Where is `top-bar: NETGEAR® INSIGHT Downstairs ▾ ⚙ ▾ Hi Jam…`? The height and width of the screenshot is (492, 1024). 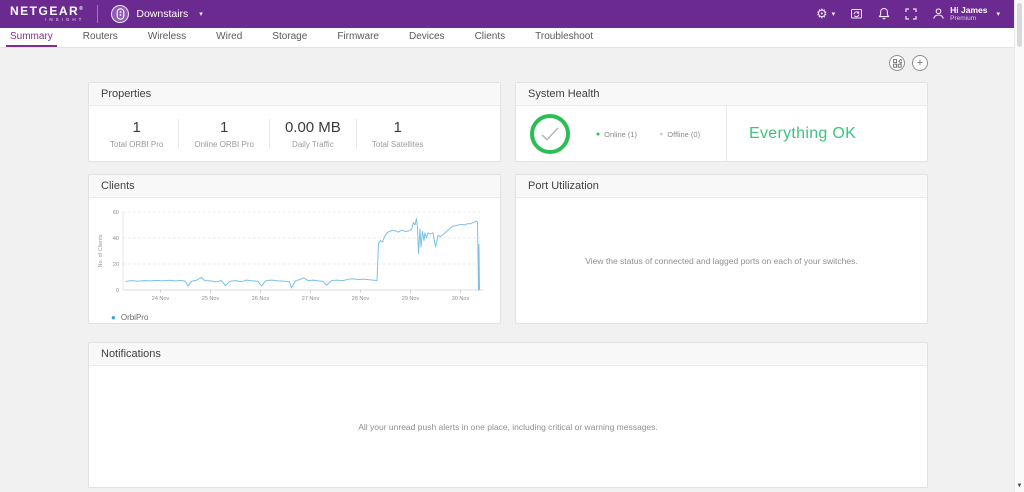 top-bar: NETGEAR® INSIGHT Downstairs ▾ ⚙ ▾ Hi Jam… is located at coordinates (507, 14).